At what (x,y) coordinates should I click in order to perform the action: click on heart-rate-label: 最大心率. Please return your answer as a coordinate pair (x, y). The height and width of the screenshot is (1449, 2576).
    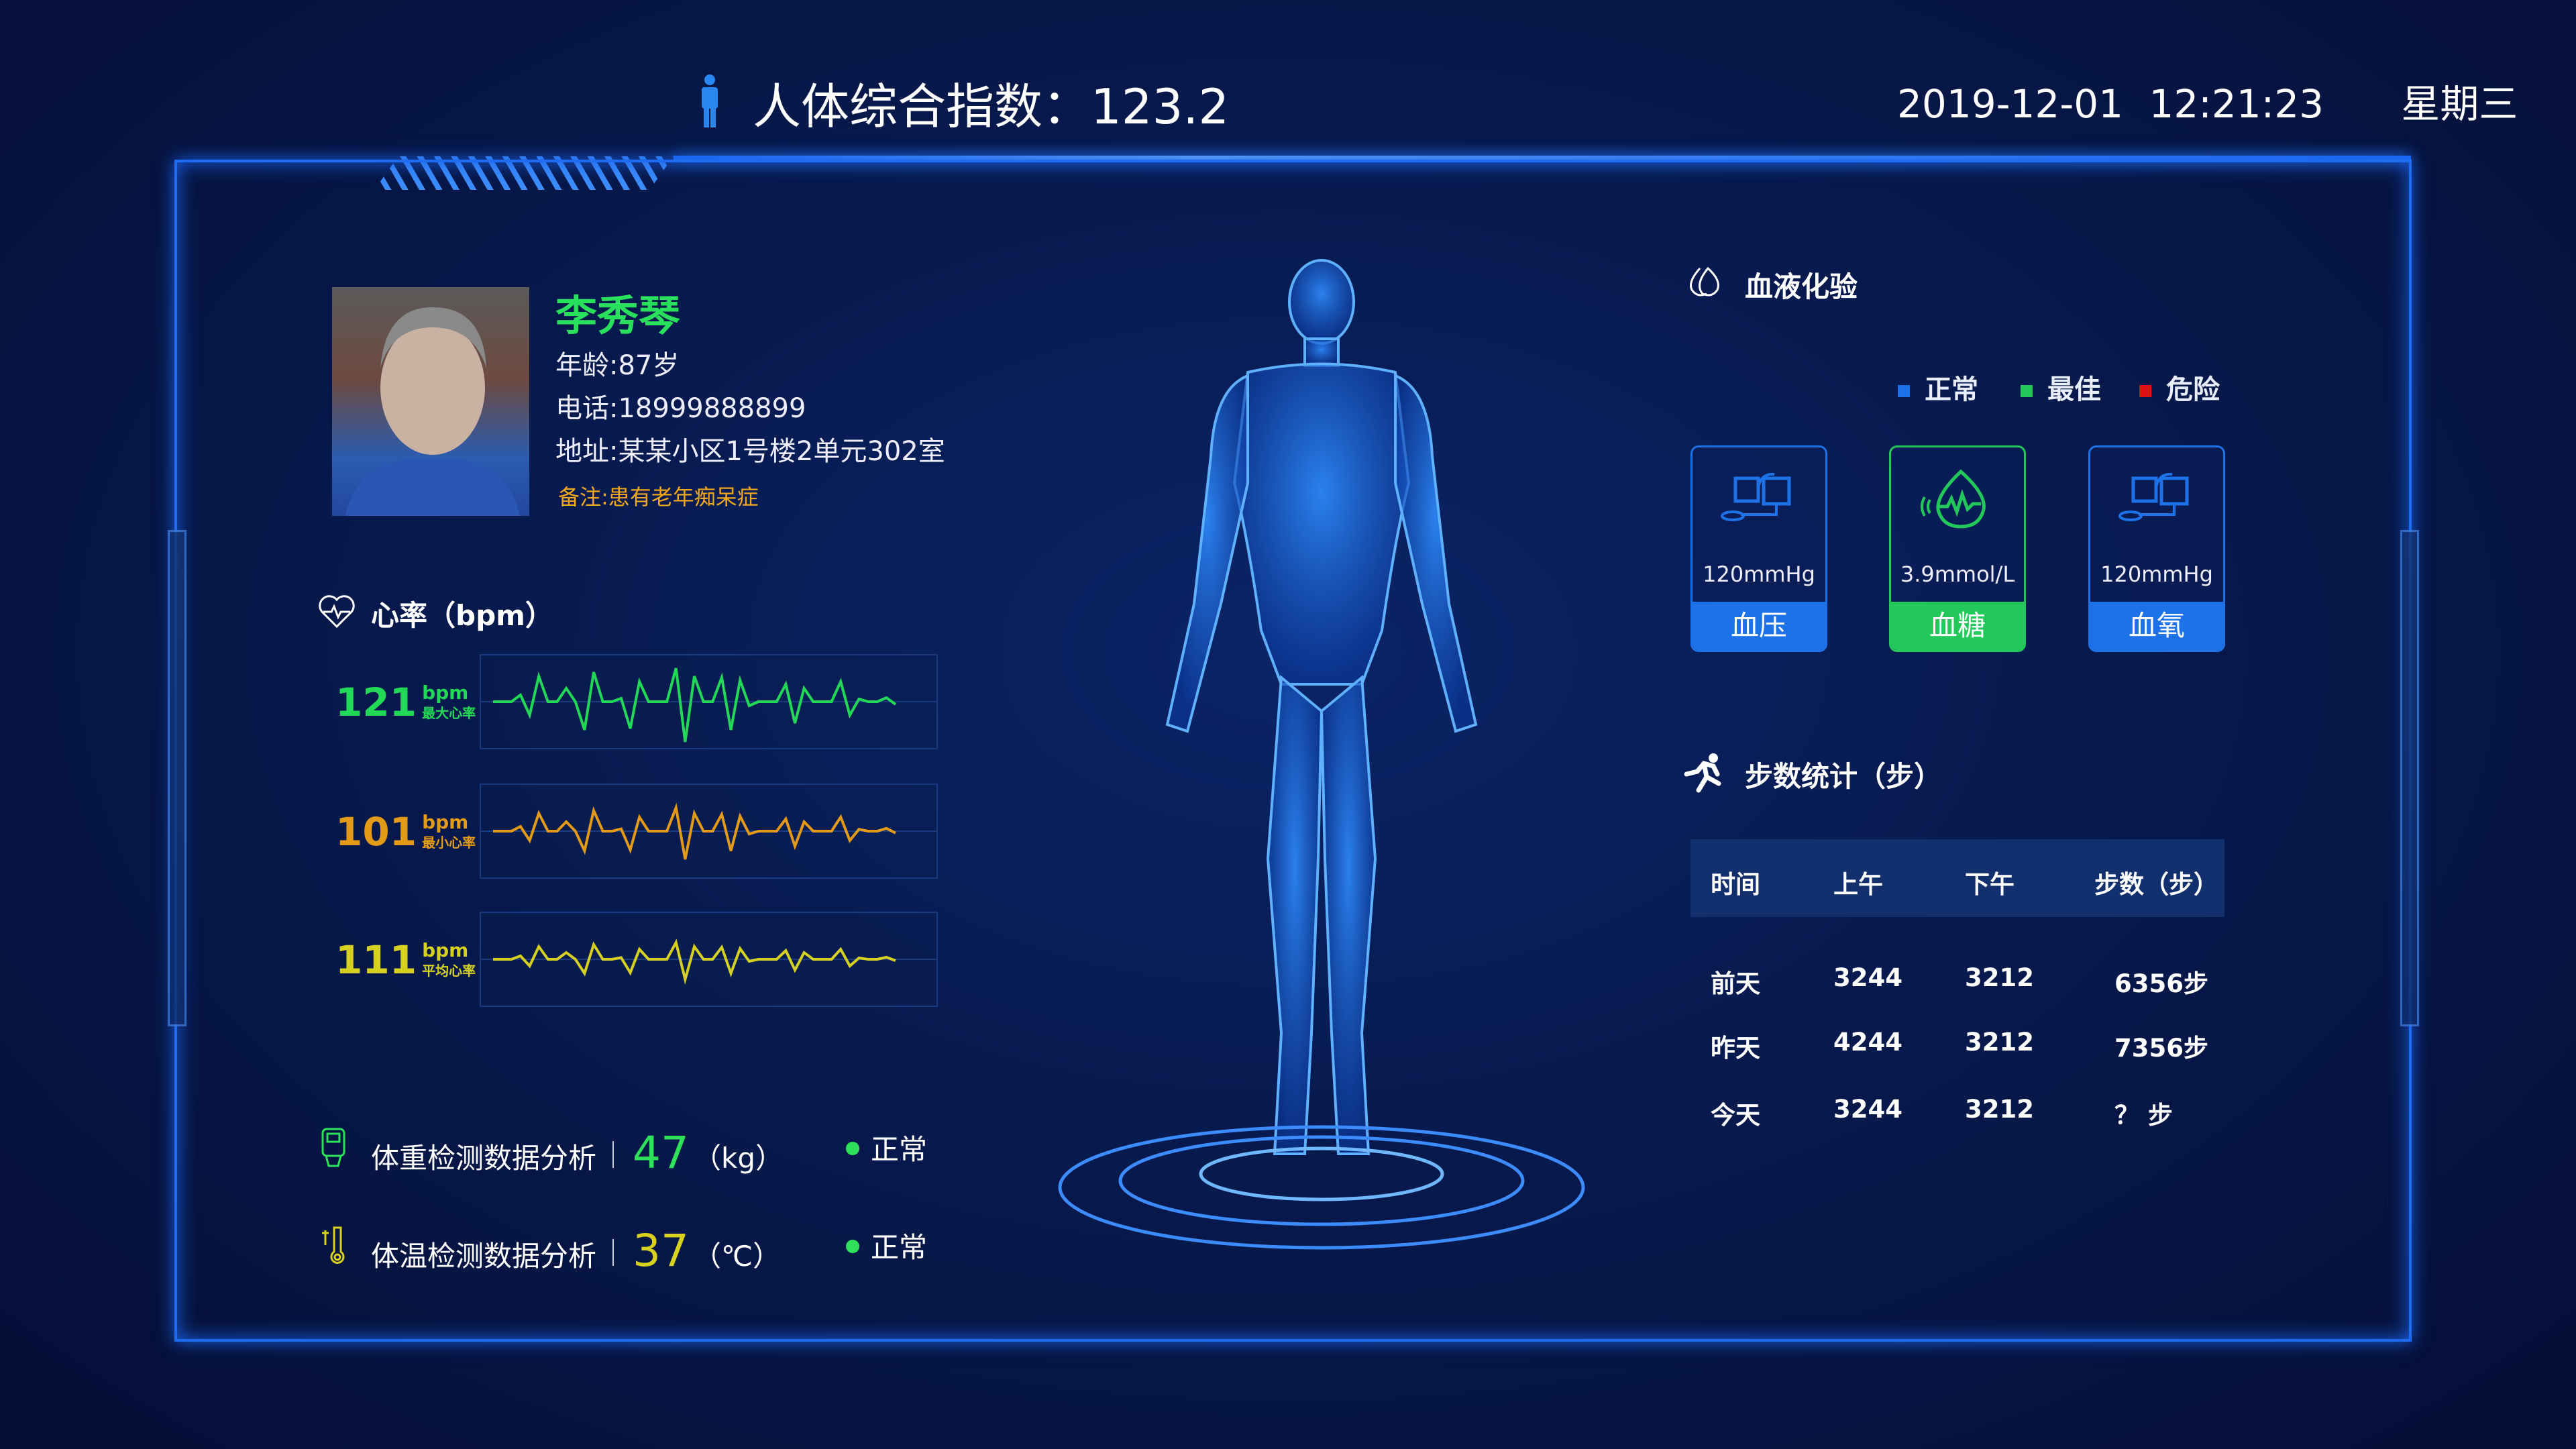
    Looking at the image, I should click on (449, 712).